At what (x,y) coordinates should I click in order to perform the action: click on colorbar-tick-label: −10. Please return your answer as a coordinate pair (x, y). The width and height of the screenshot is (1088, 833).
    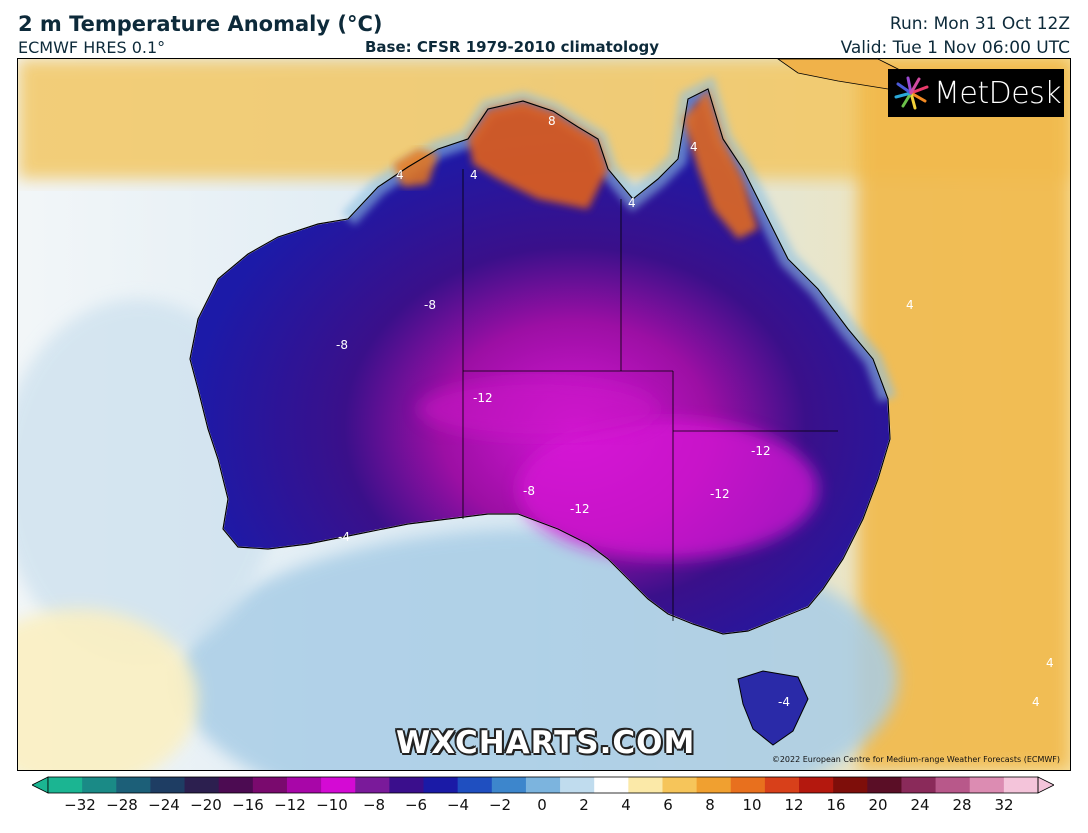
    Looking at the image, I should click on (332, 805).